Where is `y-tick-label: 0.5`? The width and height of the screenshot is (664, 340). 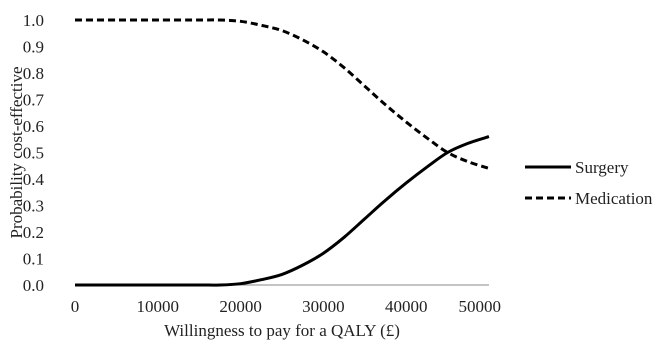 y-tick-label: 0.5 is located at coordinates (33, 153).